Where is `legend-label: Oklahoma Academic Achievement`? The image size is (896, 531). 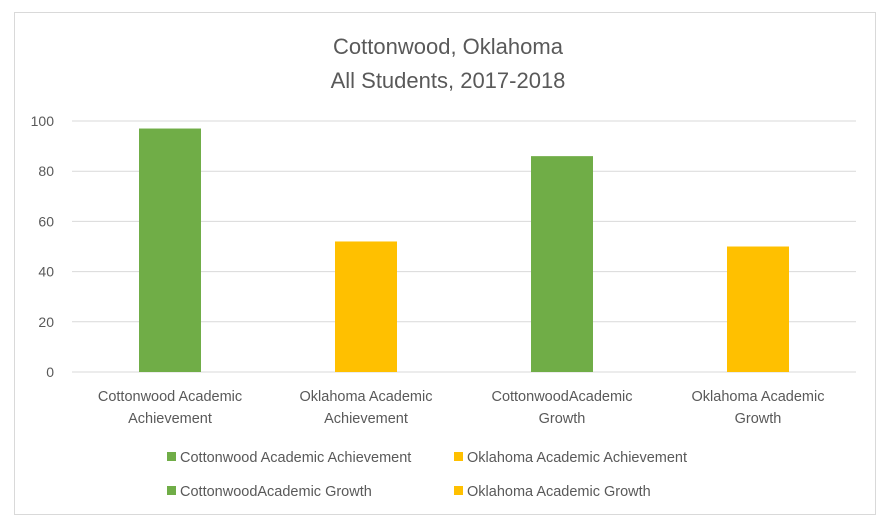 legend-label: Oklahoma Academic Achievement is located at coordinates (577, 458).